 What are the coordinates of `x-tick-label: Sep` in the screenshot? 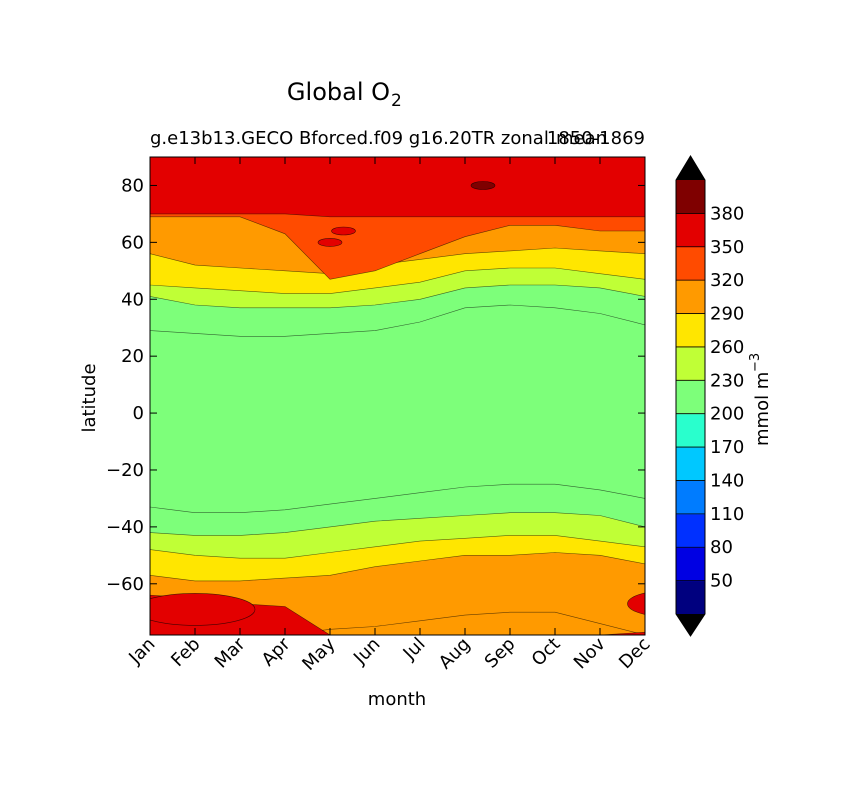 It's located at (500, 653).